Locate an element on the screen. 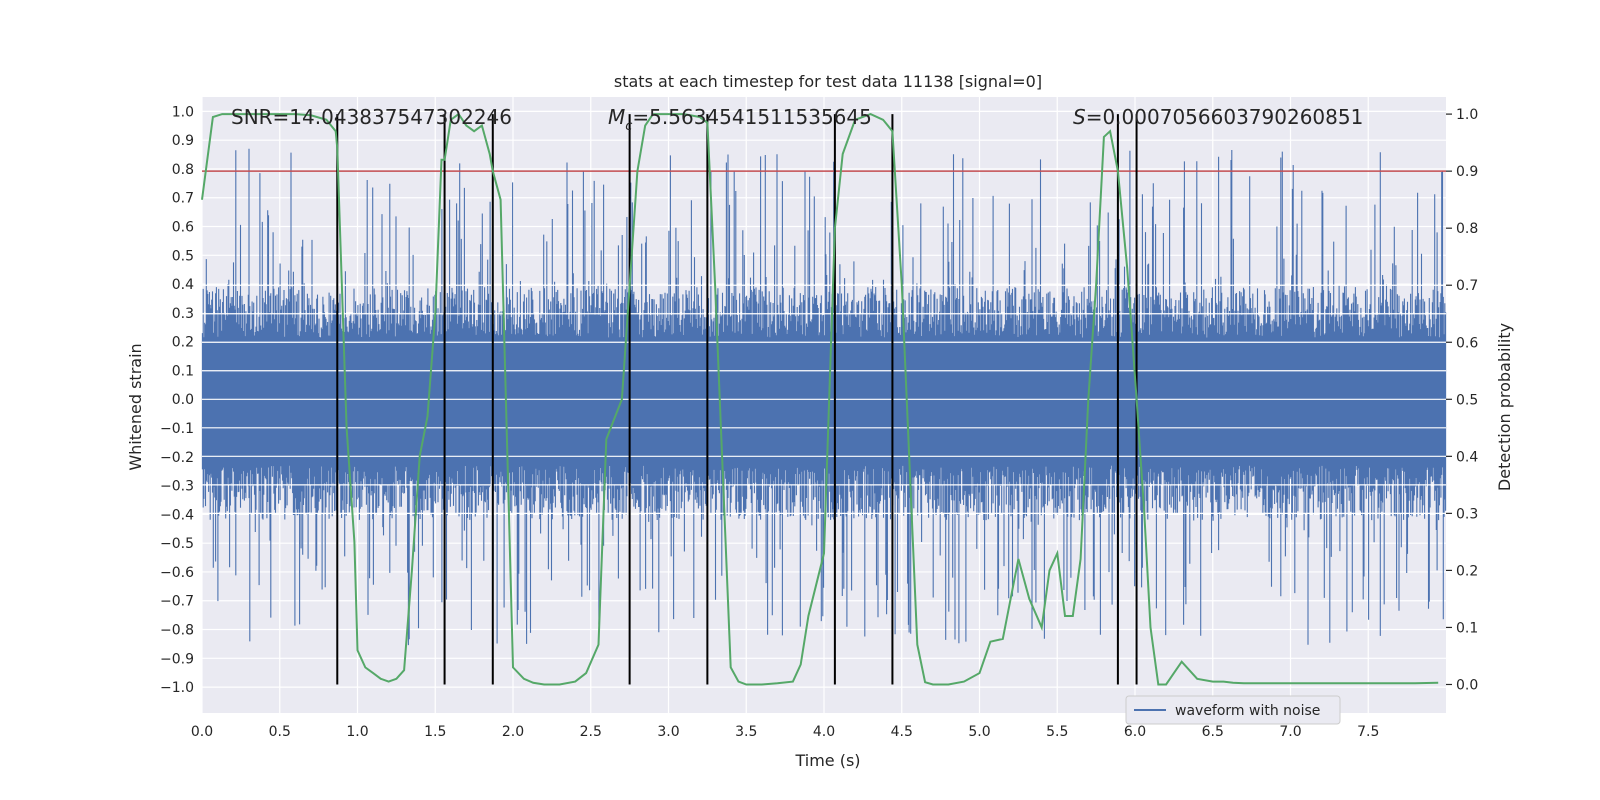 The image size is (1600, 800). x-tick-label: 0.5 is located at coordinates (280, 732).